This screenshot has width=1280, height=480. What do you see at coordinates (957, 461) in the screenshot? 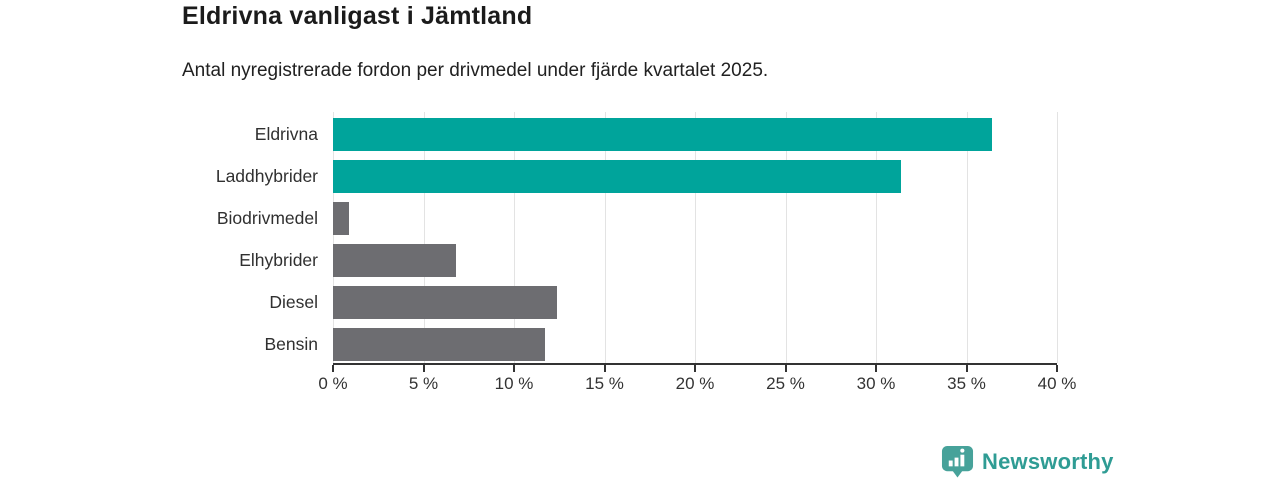
I see `newsworthy-barchart-pin-icon` at bounding box center [957, 461].